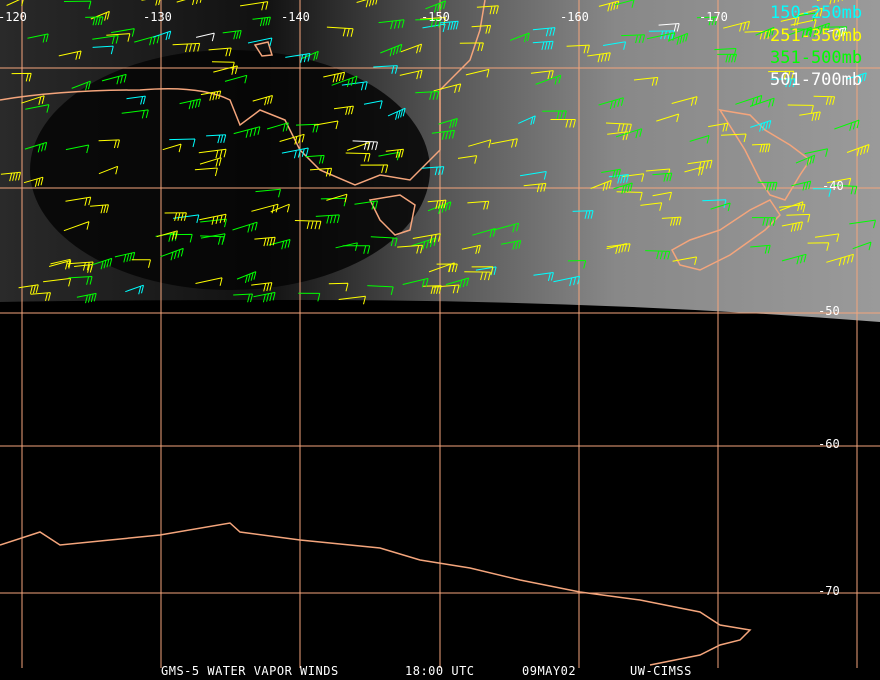 Image resolution: width=880 pixels, height=680 pixels. Describe the element at coordinates (829, 444) in the screenshot. I see `lat-label: -60` at that location.